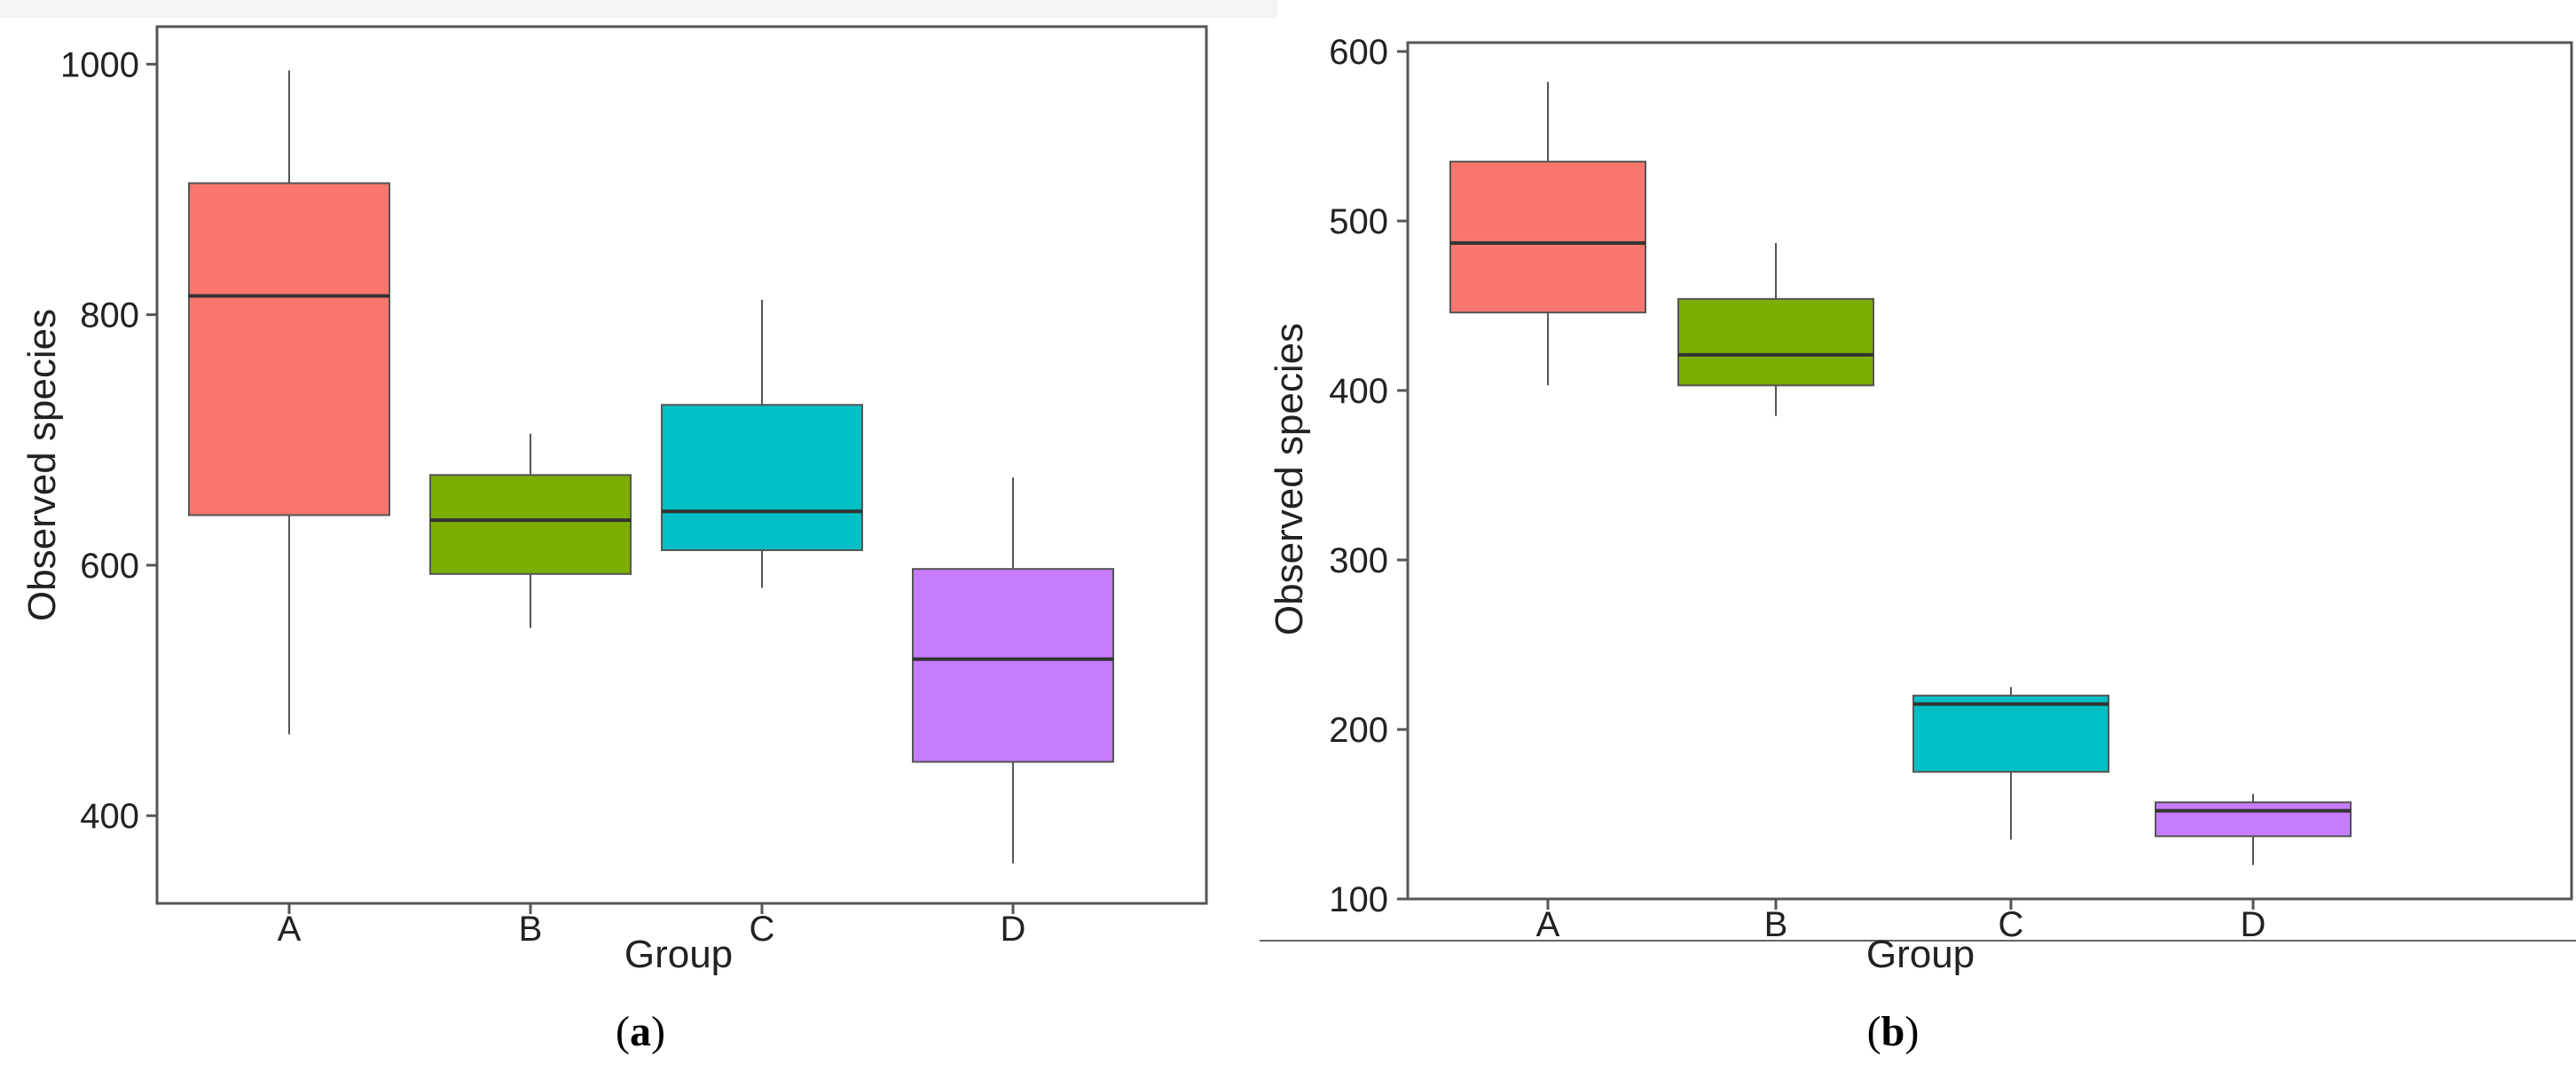 The width and height of the screenshot is (2576, 1072). I want to click on y-tick-label: 200, so click(1358, 730).